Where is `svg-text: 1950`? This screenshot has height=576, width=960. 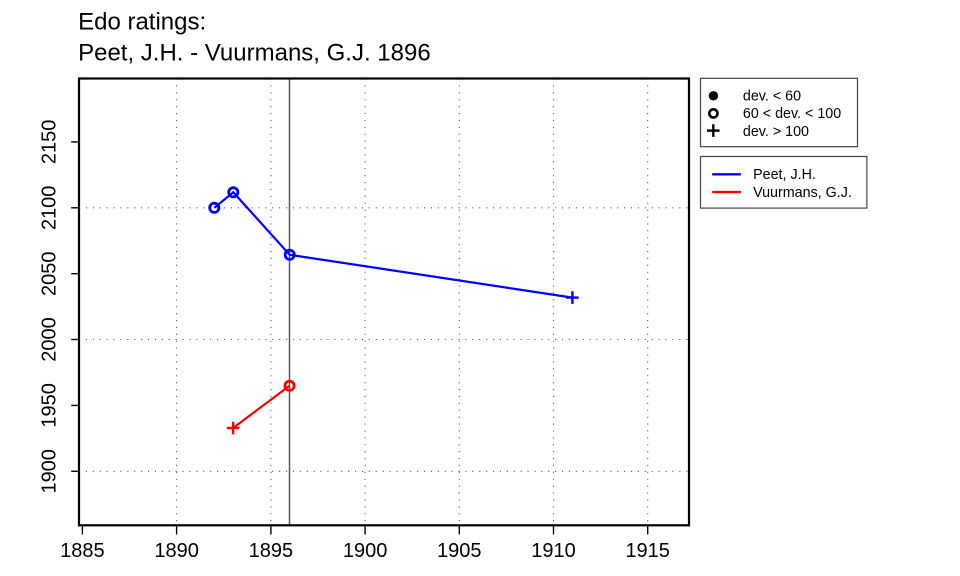 svg-text: 1950 is located at coordinates (49, 405).